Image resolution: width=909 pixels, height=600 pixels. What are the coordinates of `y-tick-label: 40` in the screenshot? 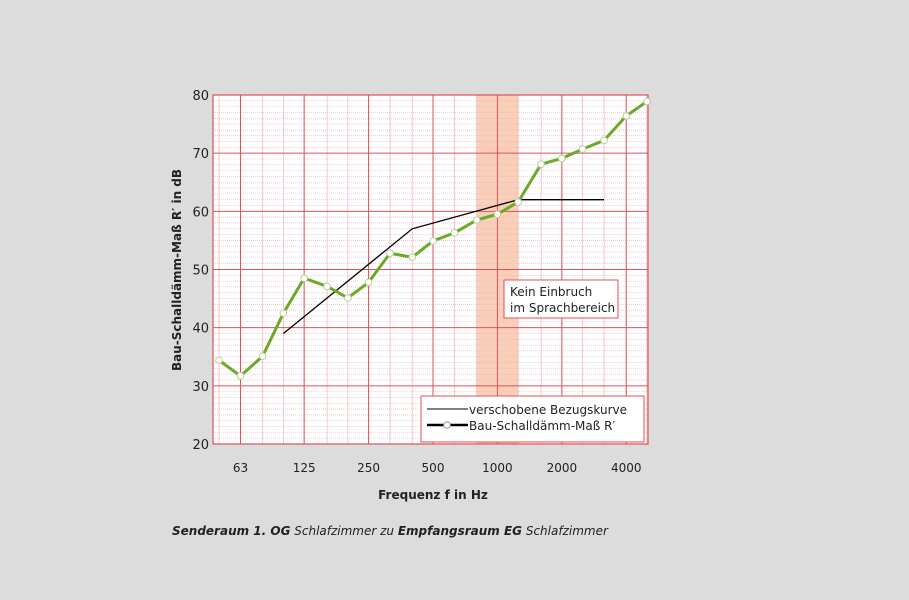 It's located at (200, 329).